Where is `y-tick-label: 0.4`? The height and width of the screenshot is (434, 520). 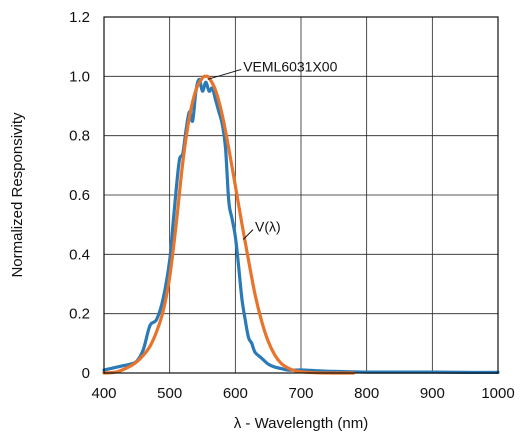 y-tick-label: 0.4 is located at coordinates (79, 254).